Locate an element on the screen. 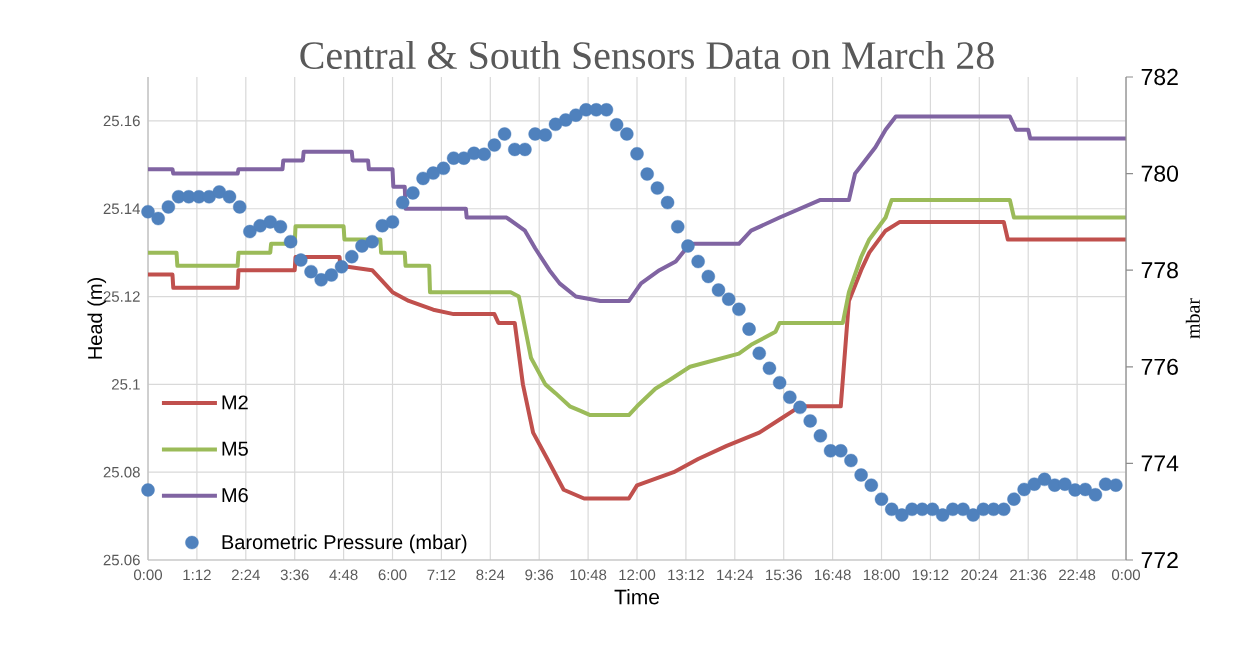 Image resolution: width=1246 pixels, height=649 pixels. y-tick-label: 25.08 is located at coordinates (121, 472).